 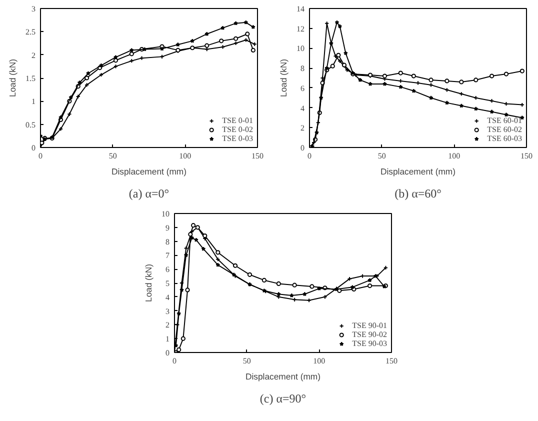 What do you see at coordinates (237, 138) in the screenshot?
I see `legend-label: TSE 0-03` at bounding box center [237, 138].